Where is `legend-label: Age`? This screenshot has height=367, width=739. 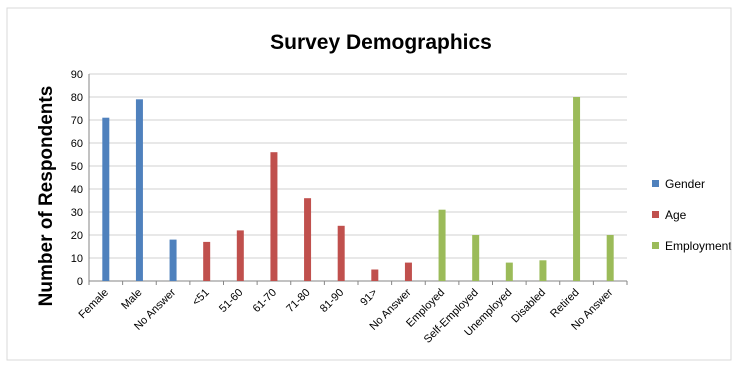
legend-label: Age is located at coordinates (676, 215).